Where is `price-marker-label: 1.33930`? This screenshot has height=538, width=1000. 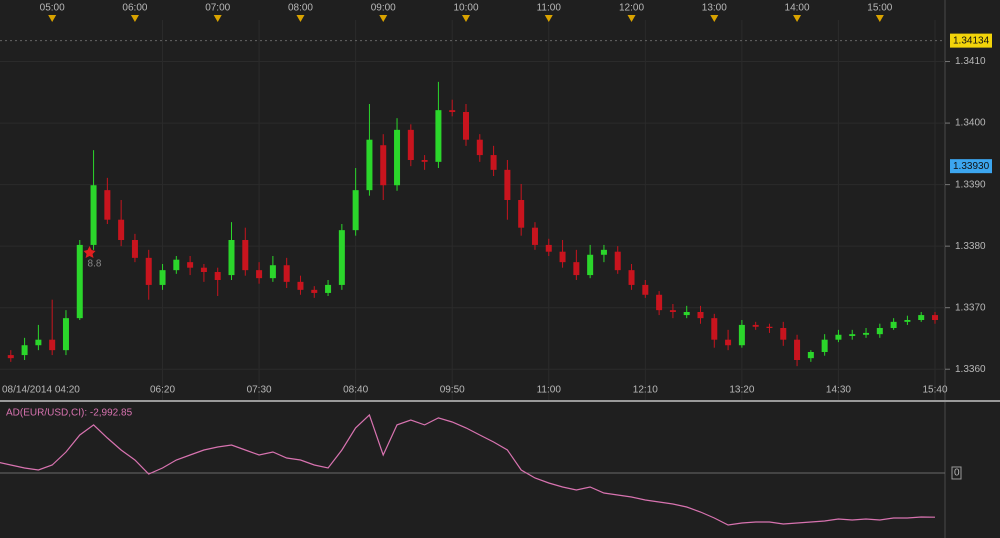 price-marker-label: 1.33930 is located at coordinates (971, 166).